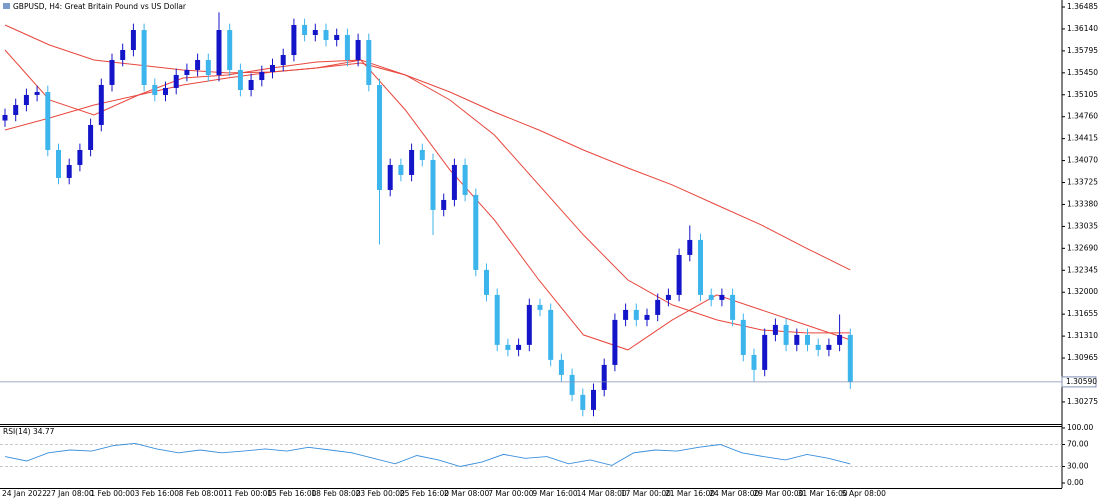  Describe the element at coordinates (1082, 182) in the screenshot. I see `y-tick-label: 1.33725` at that location.